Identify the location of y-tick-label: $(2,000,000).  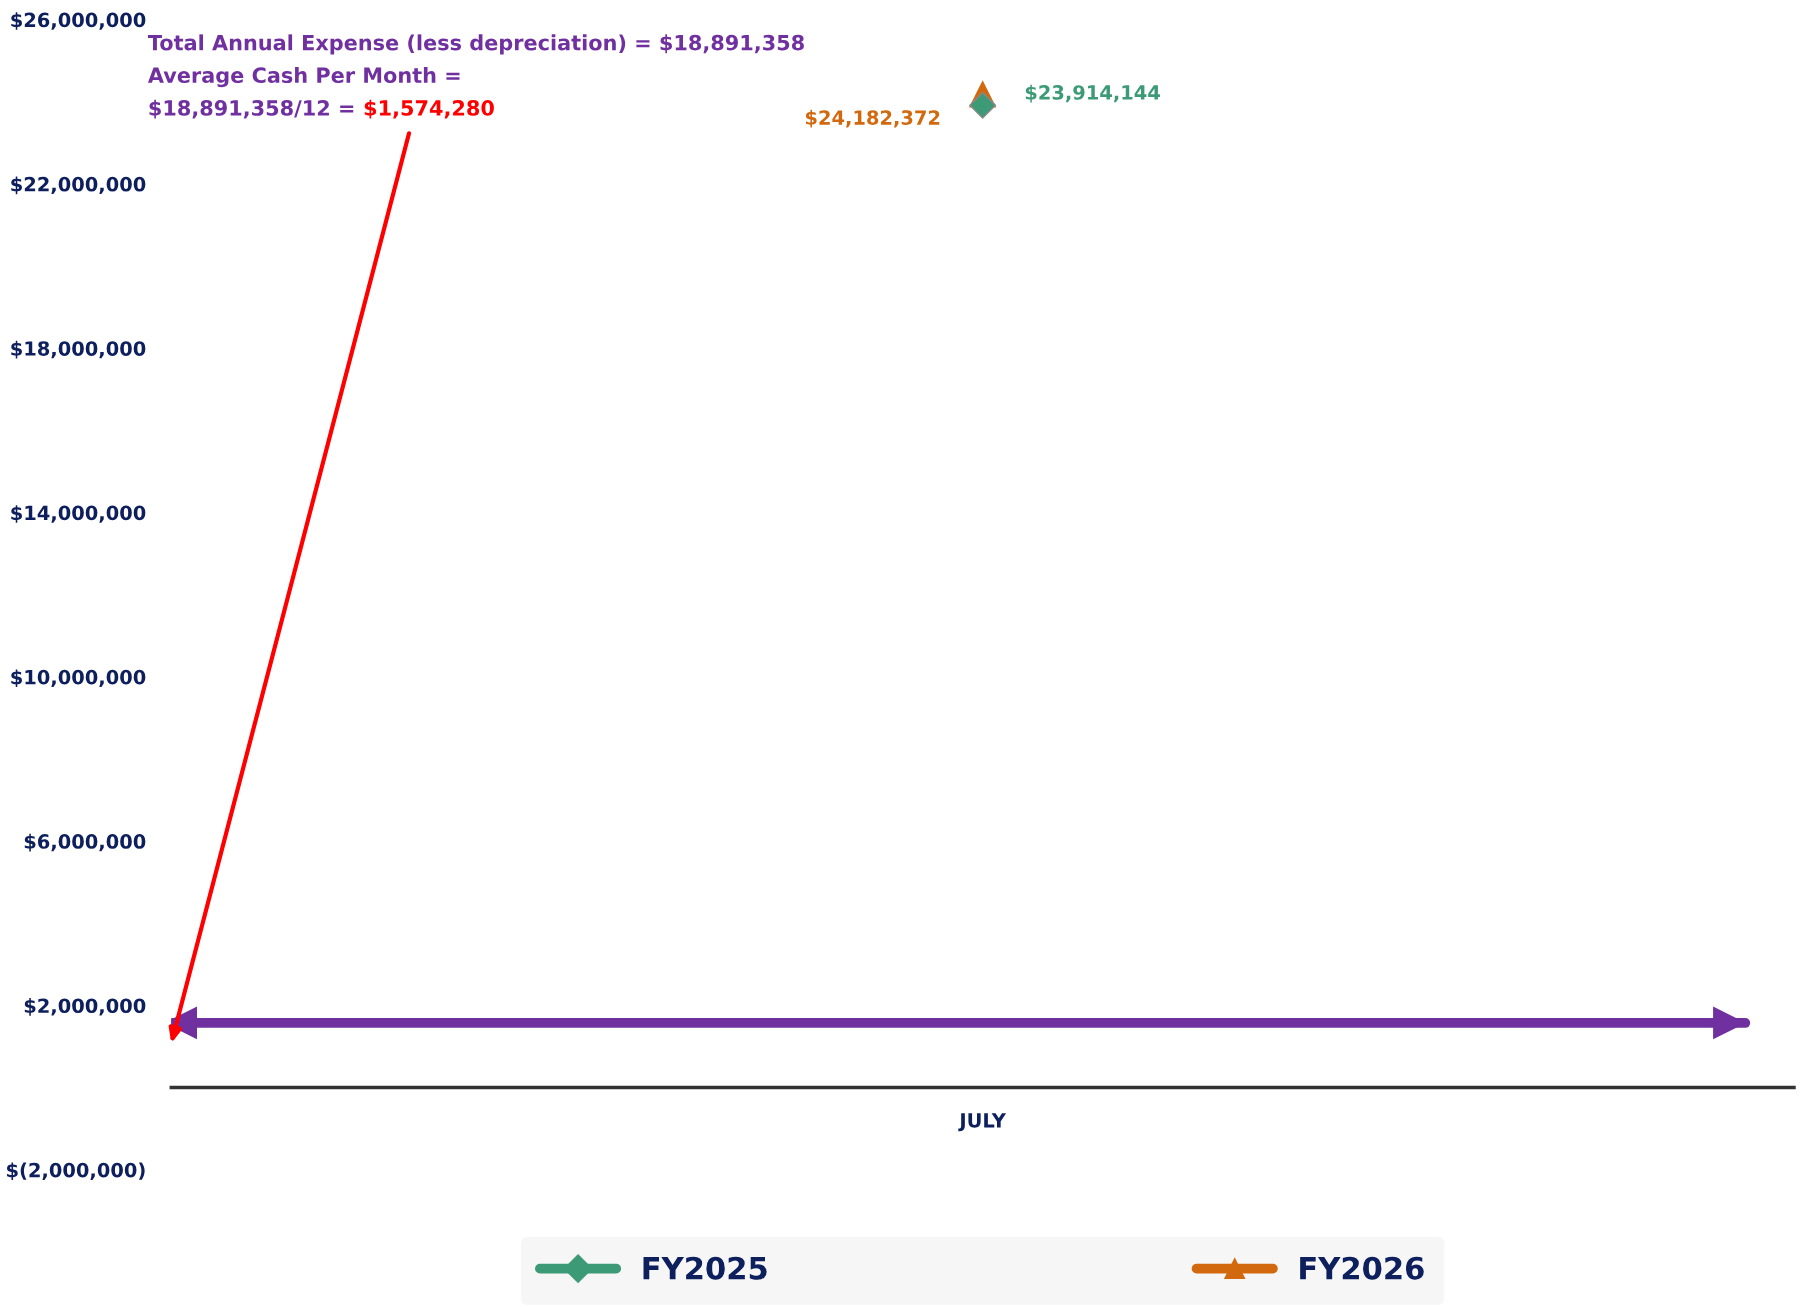
(76, 1171).